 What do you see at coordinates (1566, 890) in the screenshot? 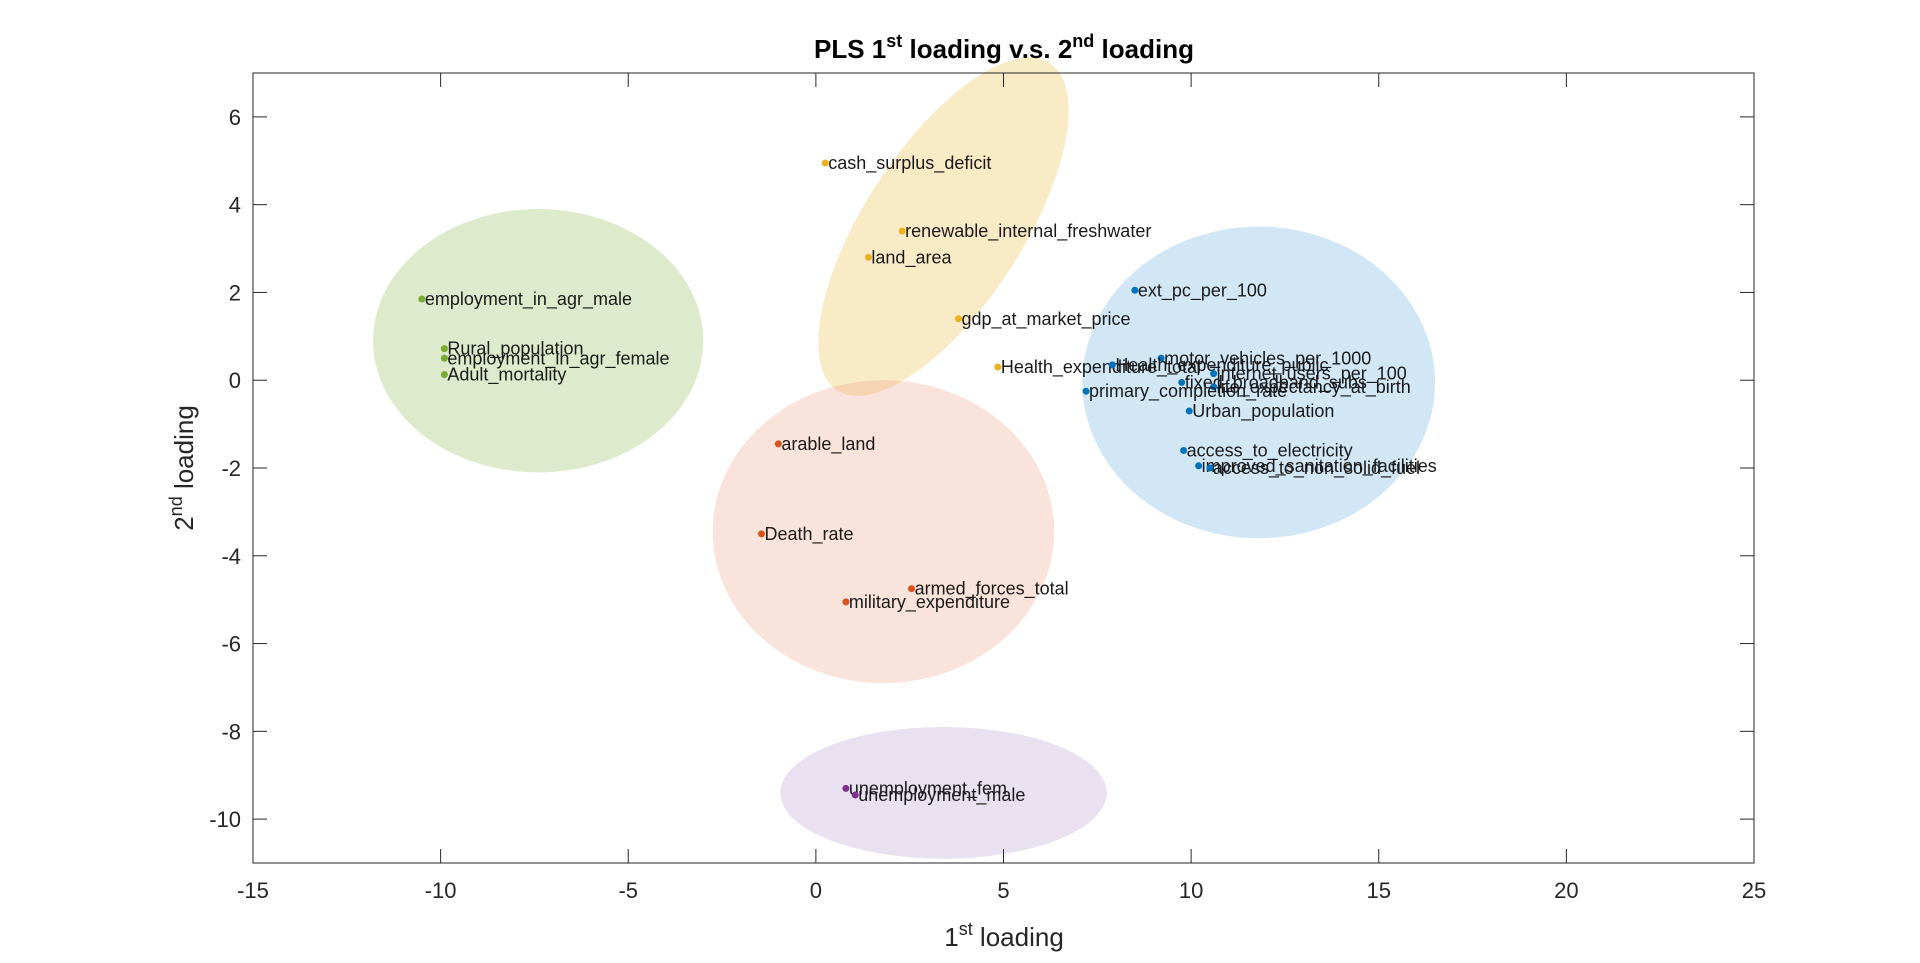
I see `x-tick-label: 20` at bounding box center [1566, 890].